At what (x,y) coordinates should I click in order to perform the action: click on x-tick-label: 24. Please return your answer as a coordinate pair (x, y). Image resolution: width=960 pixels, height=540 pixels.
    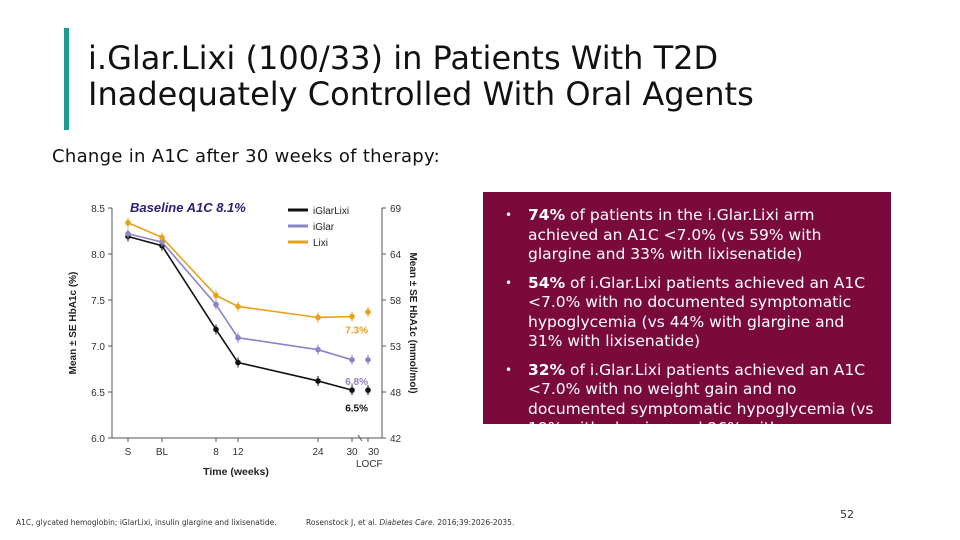
    Looking at the image, I should click on (318, 452).